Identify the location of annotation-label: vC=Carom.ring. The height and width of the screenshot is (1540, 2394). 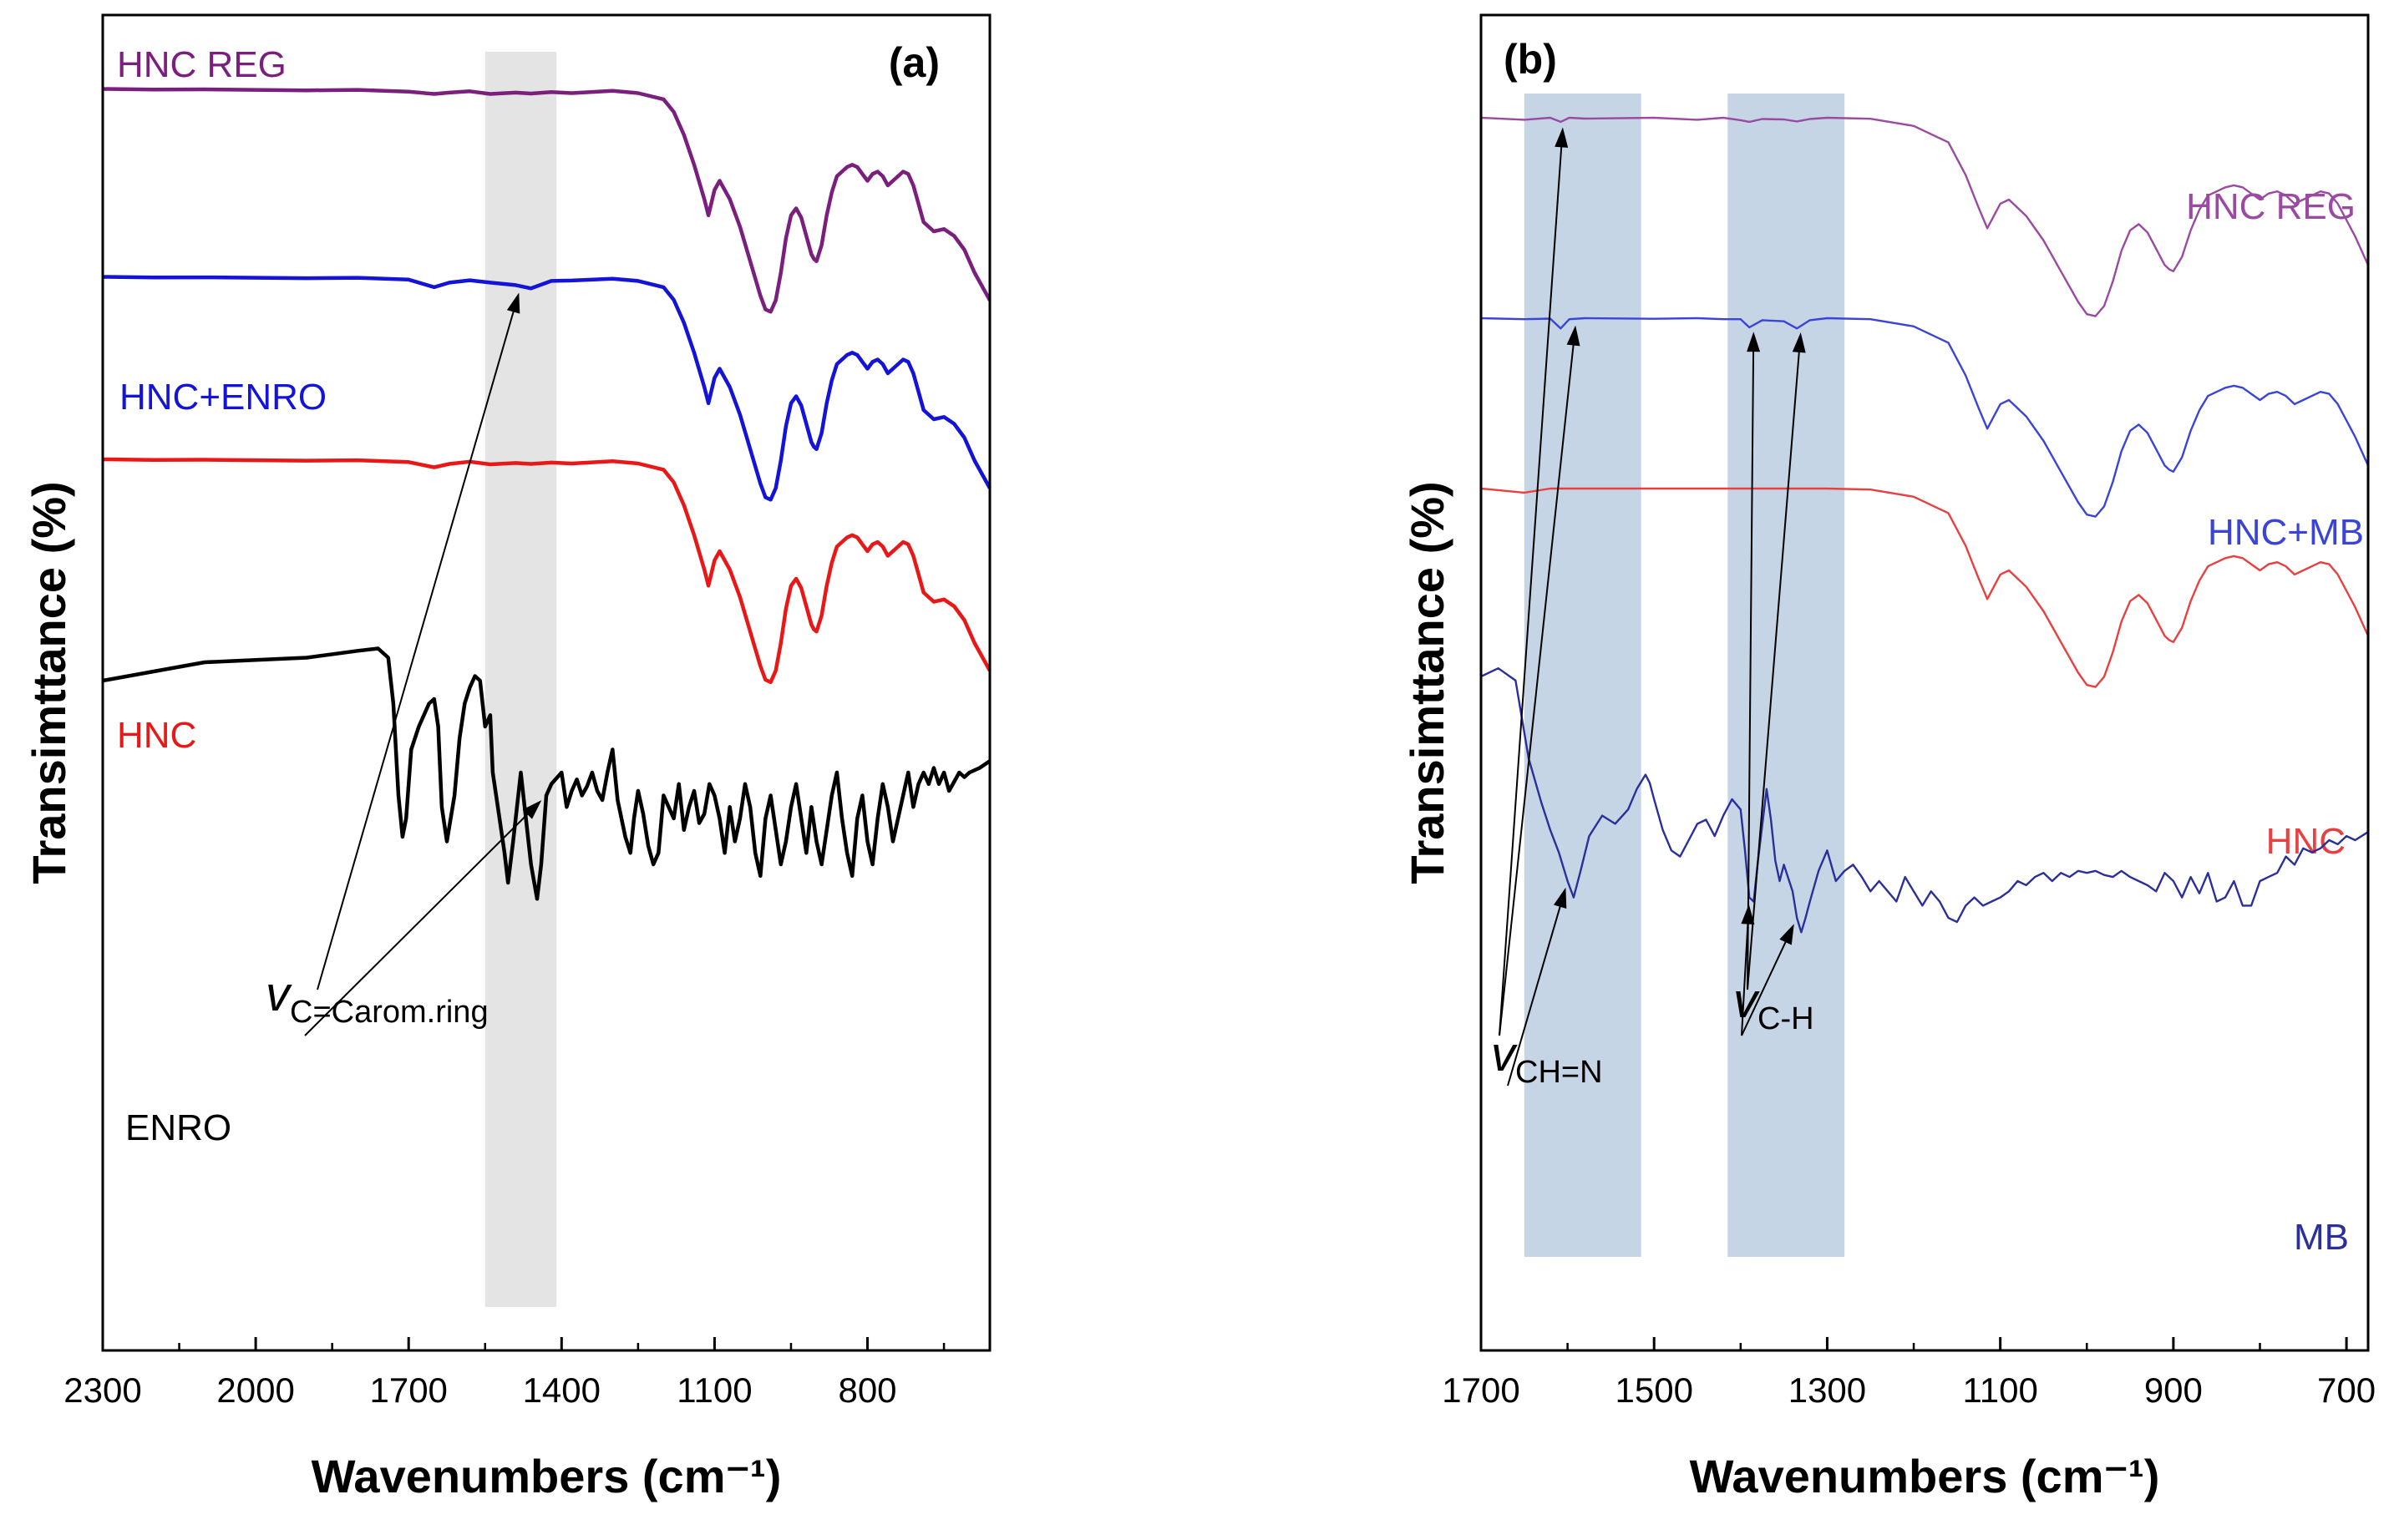
(377, 998).